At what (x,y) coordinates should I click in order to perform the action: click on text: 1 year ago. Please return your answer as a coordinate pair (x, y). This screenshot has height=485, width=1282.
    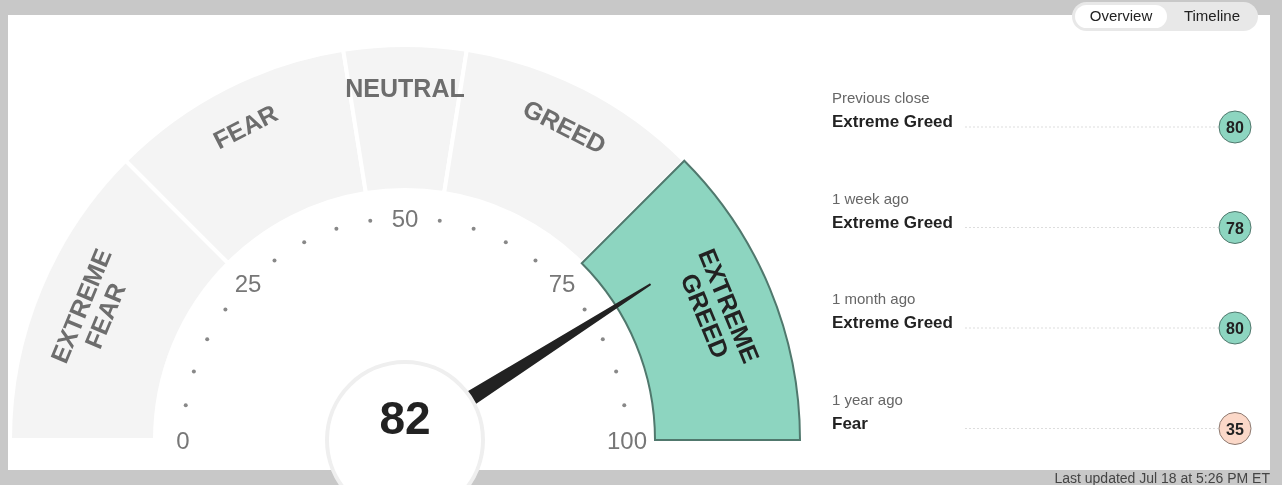
    Looking at the image, I should click on (867, 399).